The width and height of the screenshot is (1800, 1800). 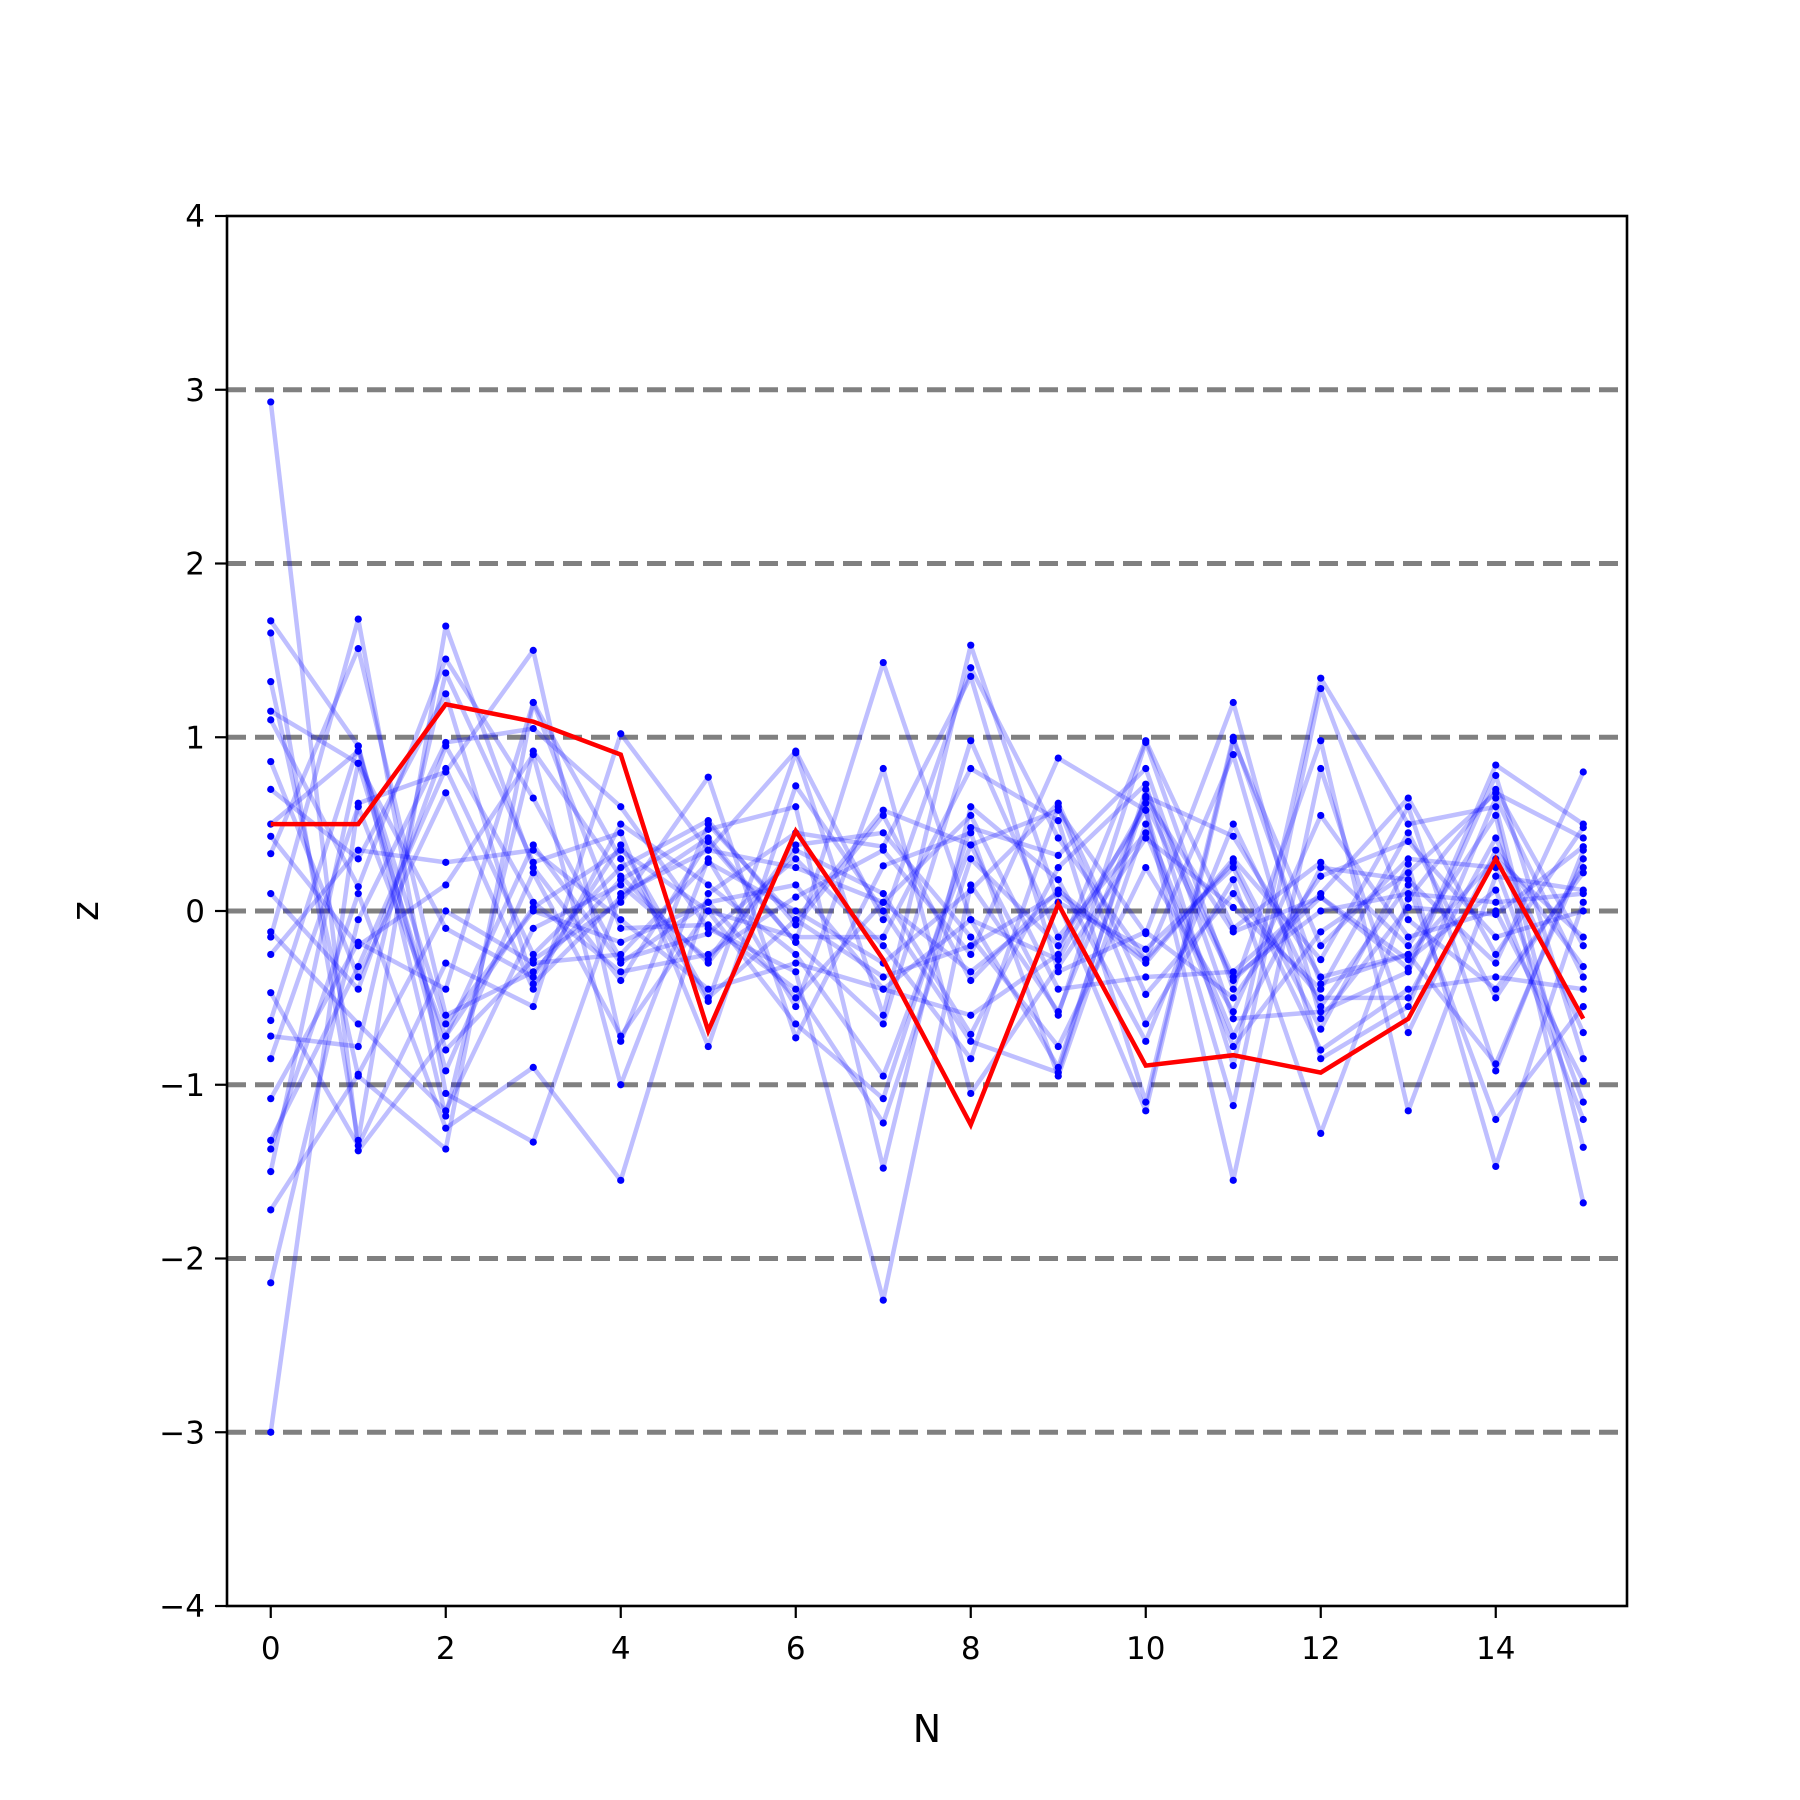 I want to click on background-series-line, so click(x=927, y=924).